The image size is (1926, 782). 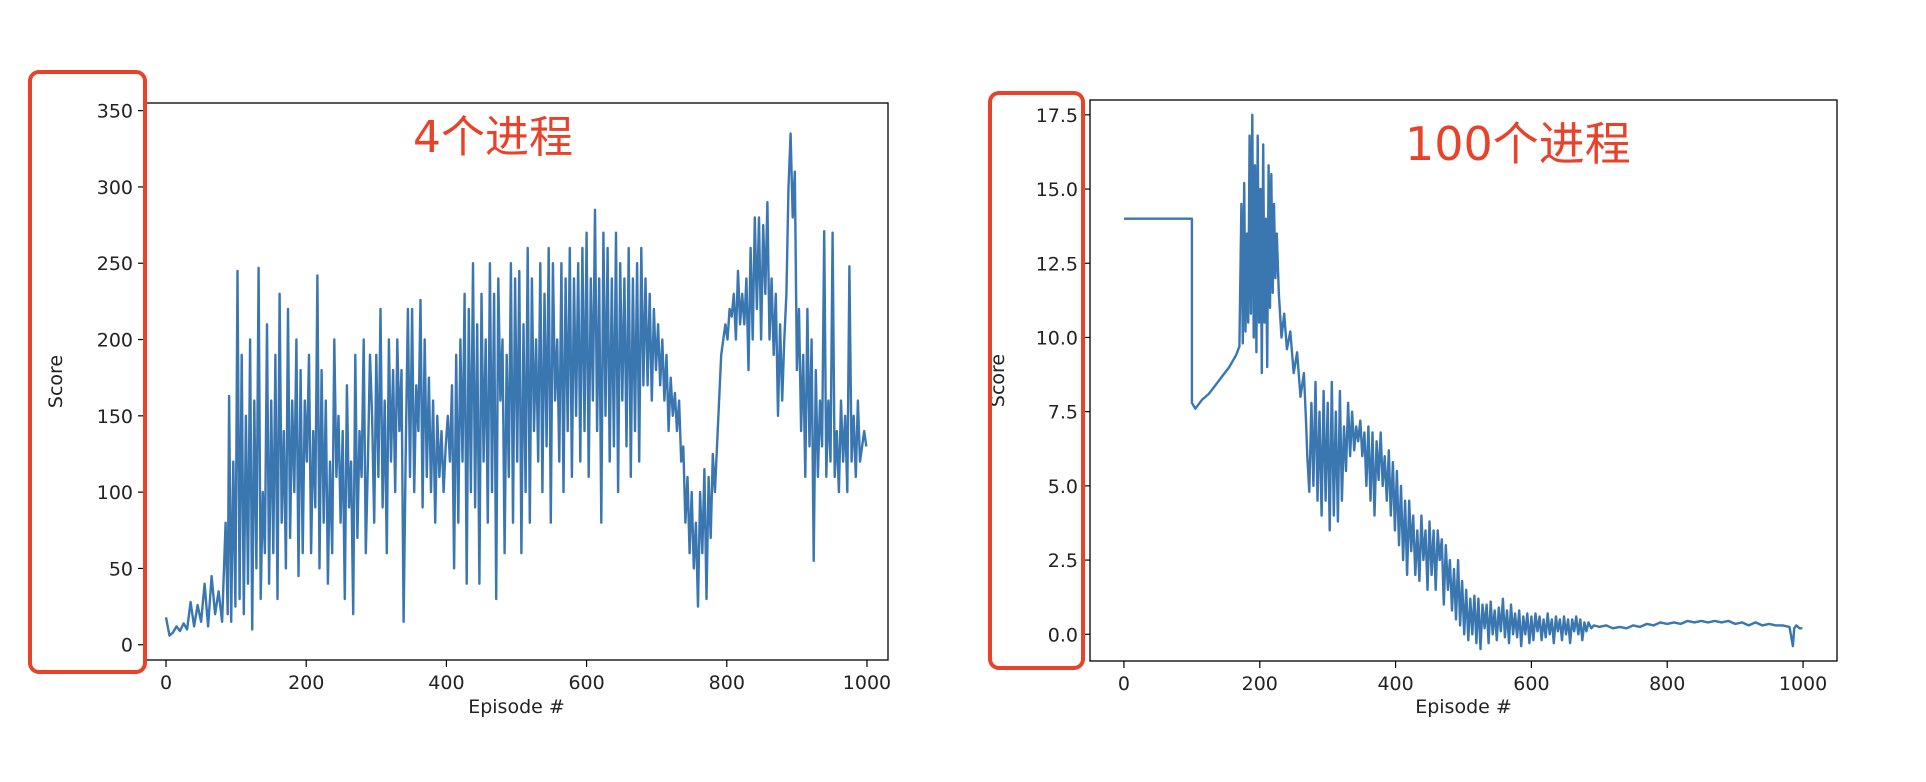 I want to click on y-tick-label: 350, so click(x=115, y=112).